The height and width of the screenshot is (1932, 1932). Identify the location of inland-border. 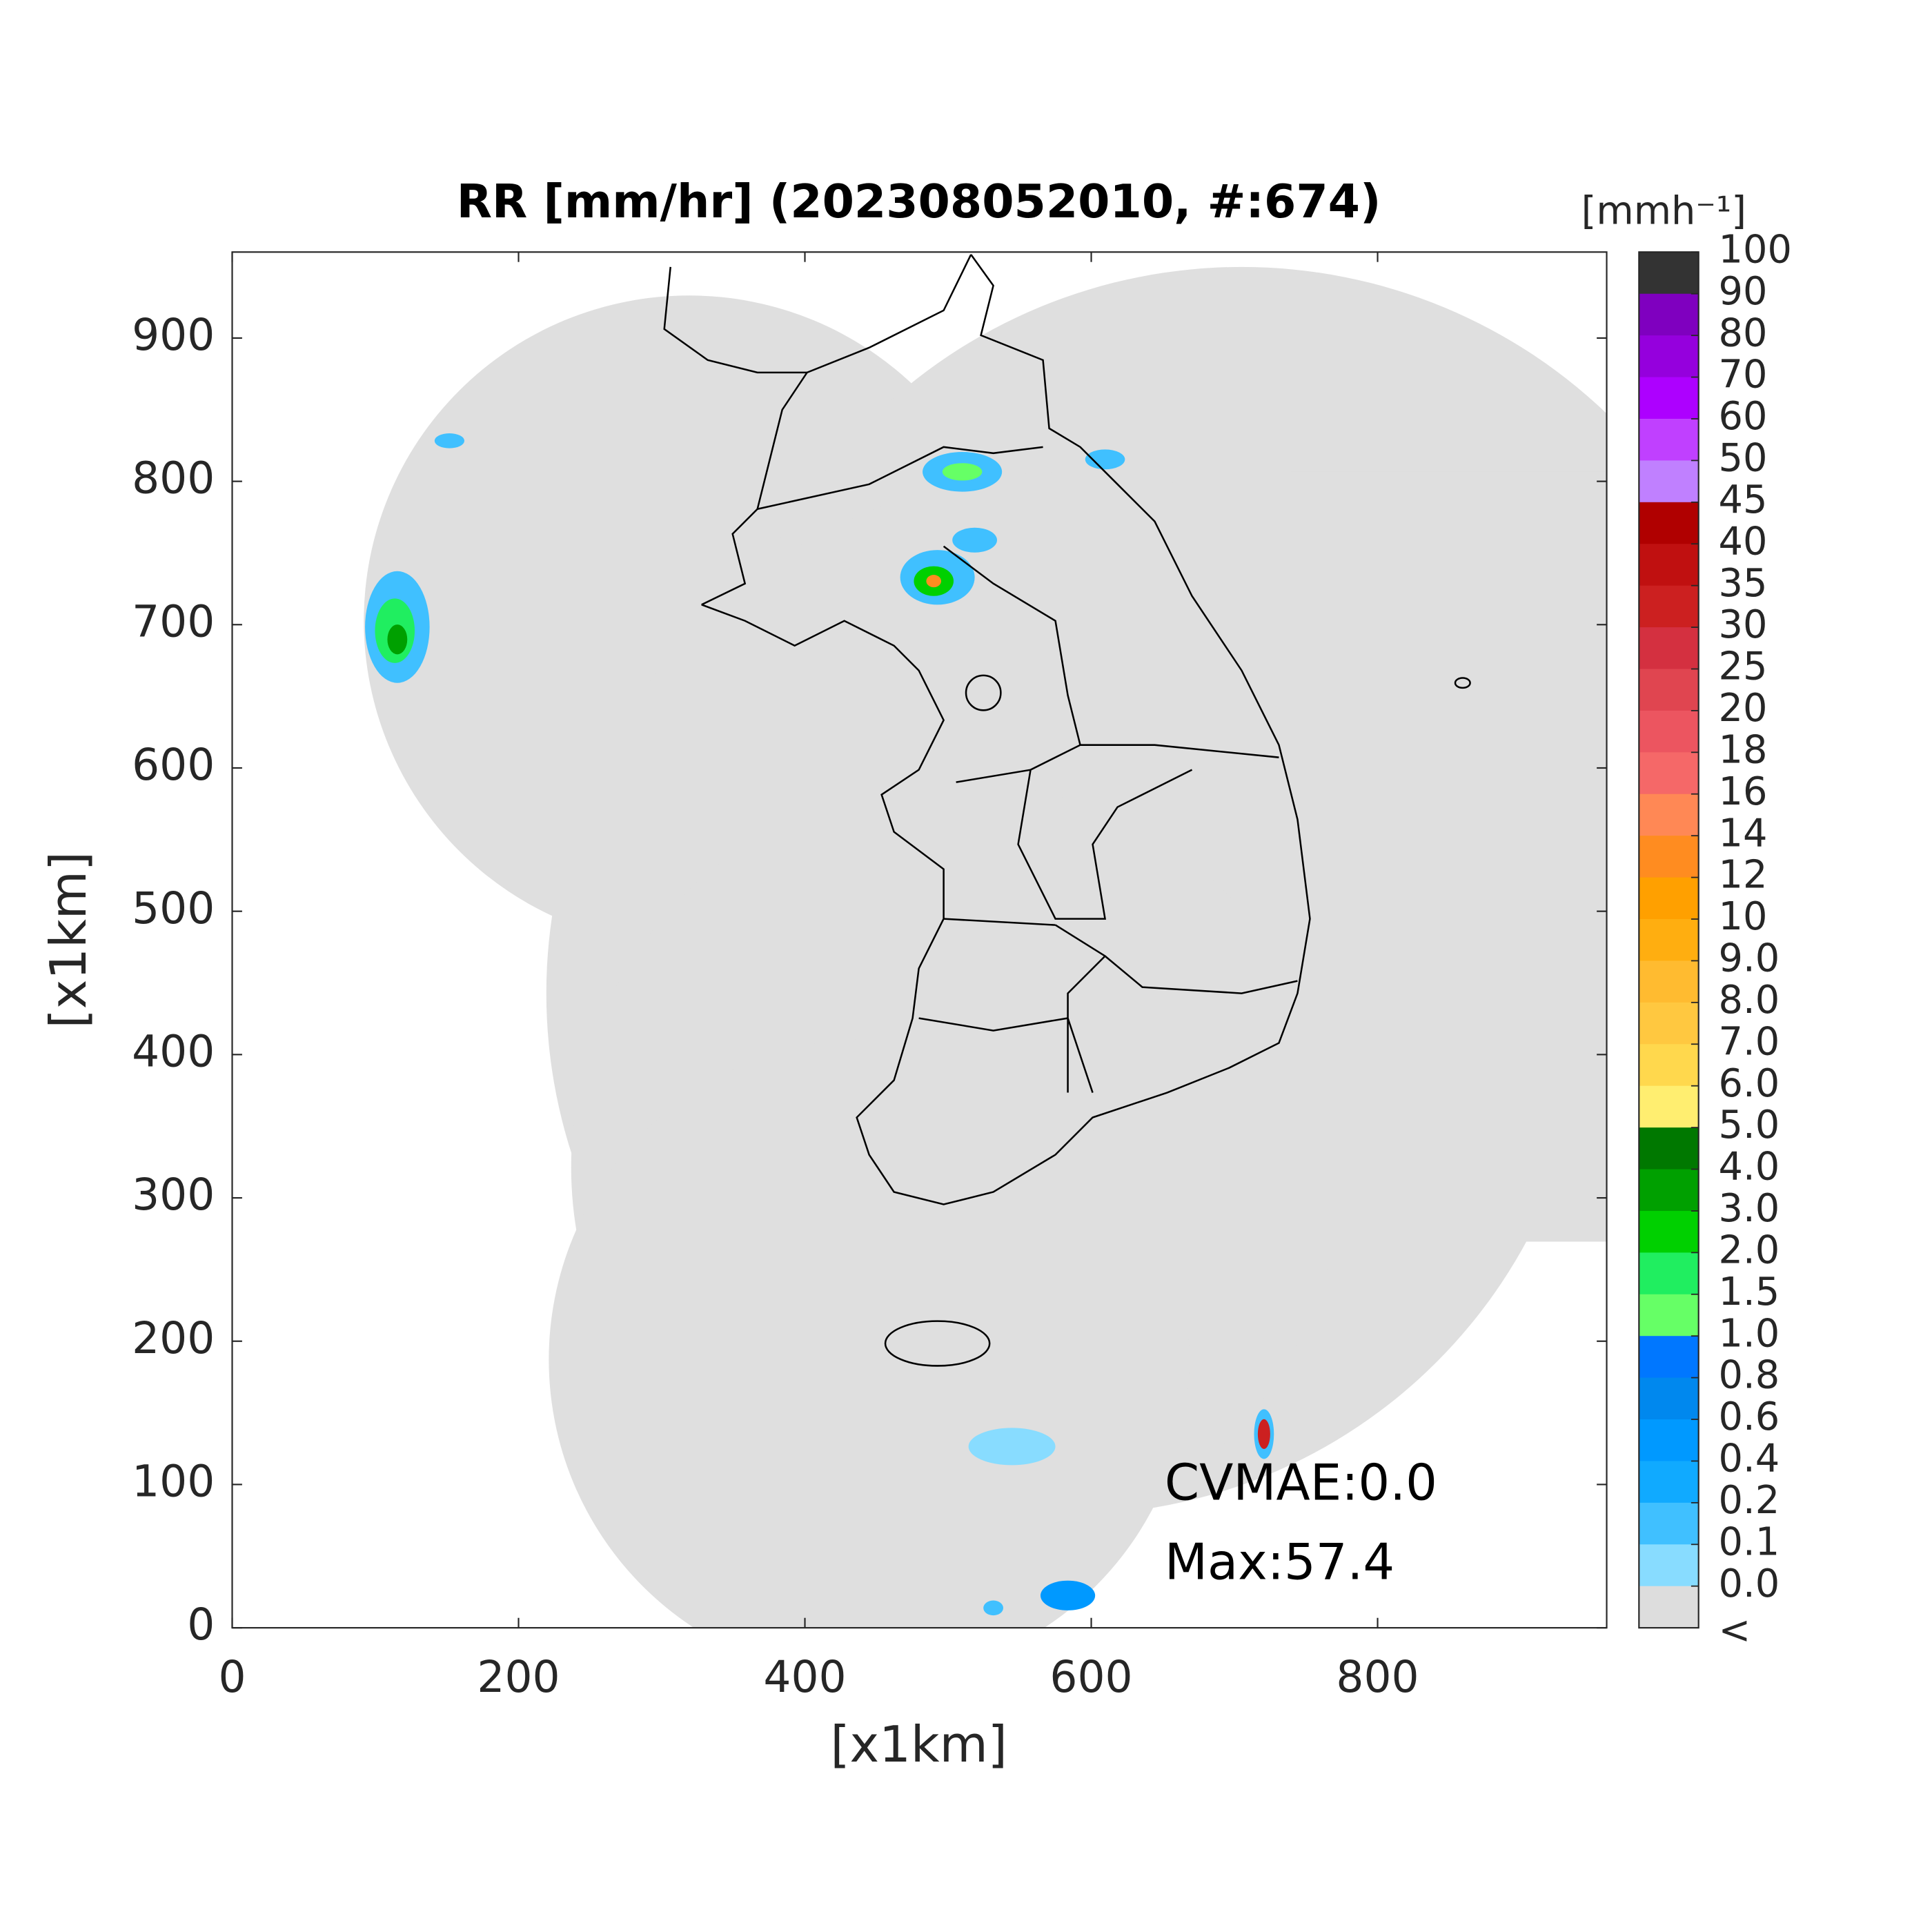
(983, 692).